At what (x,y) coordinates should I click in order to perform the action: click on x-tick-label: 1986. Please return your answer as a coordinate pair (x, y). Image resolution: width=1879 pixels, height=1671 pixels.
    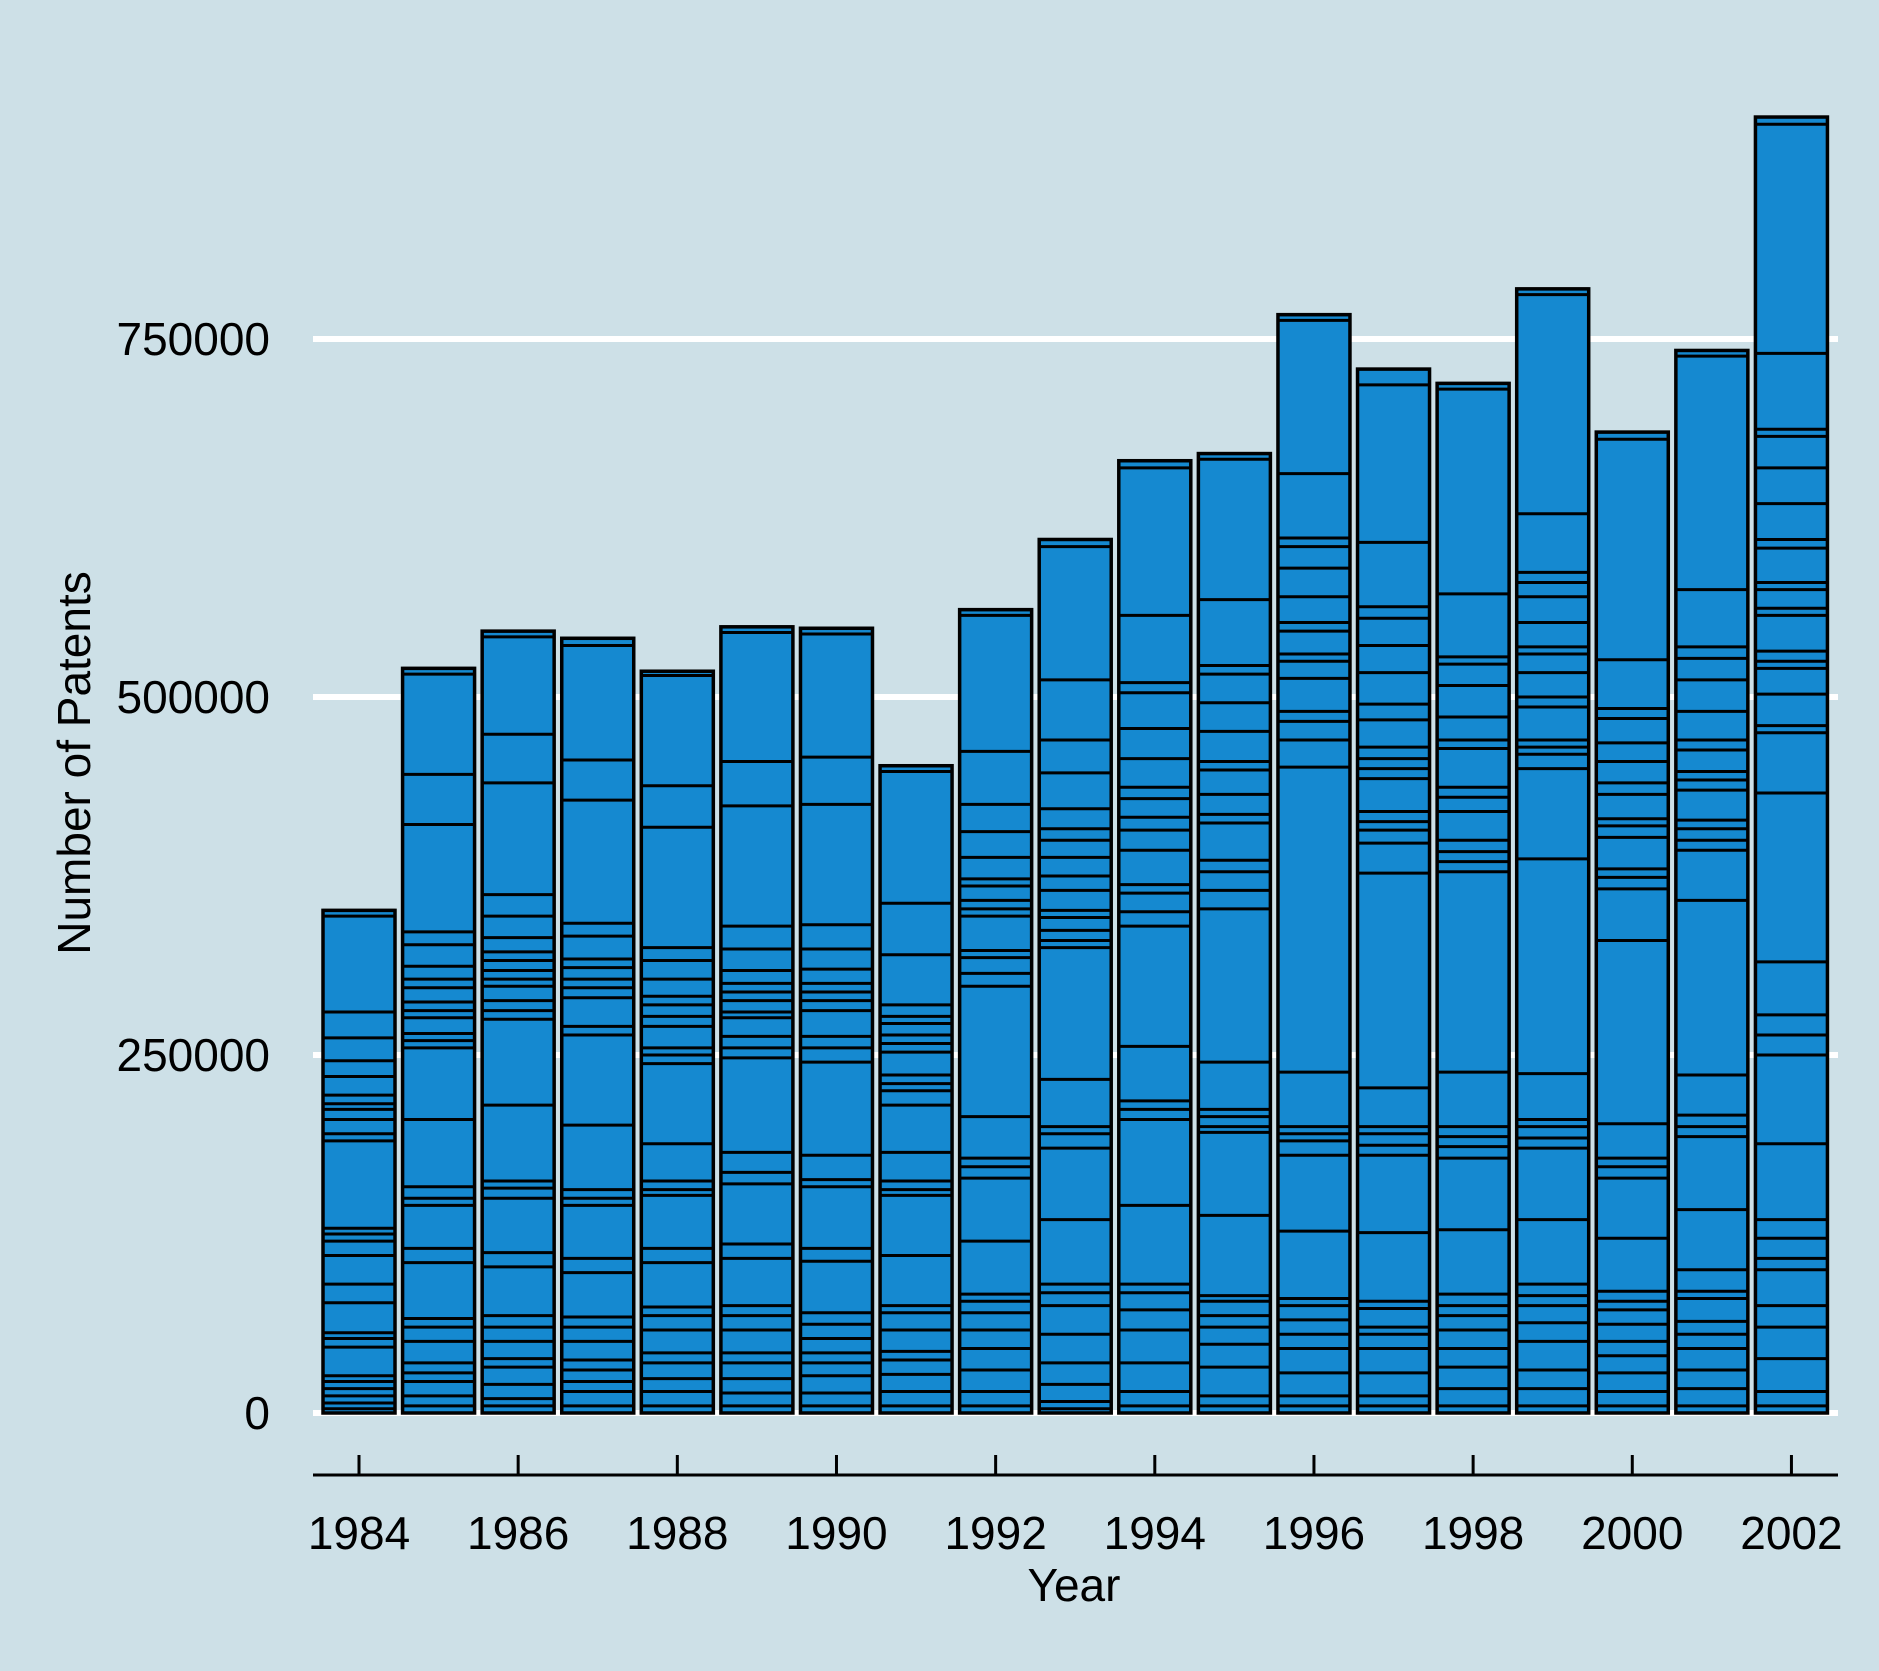
    Looking at the image, I should click on (518, 1533).